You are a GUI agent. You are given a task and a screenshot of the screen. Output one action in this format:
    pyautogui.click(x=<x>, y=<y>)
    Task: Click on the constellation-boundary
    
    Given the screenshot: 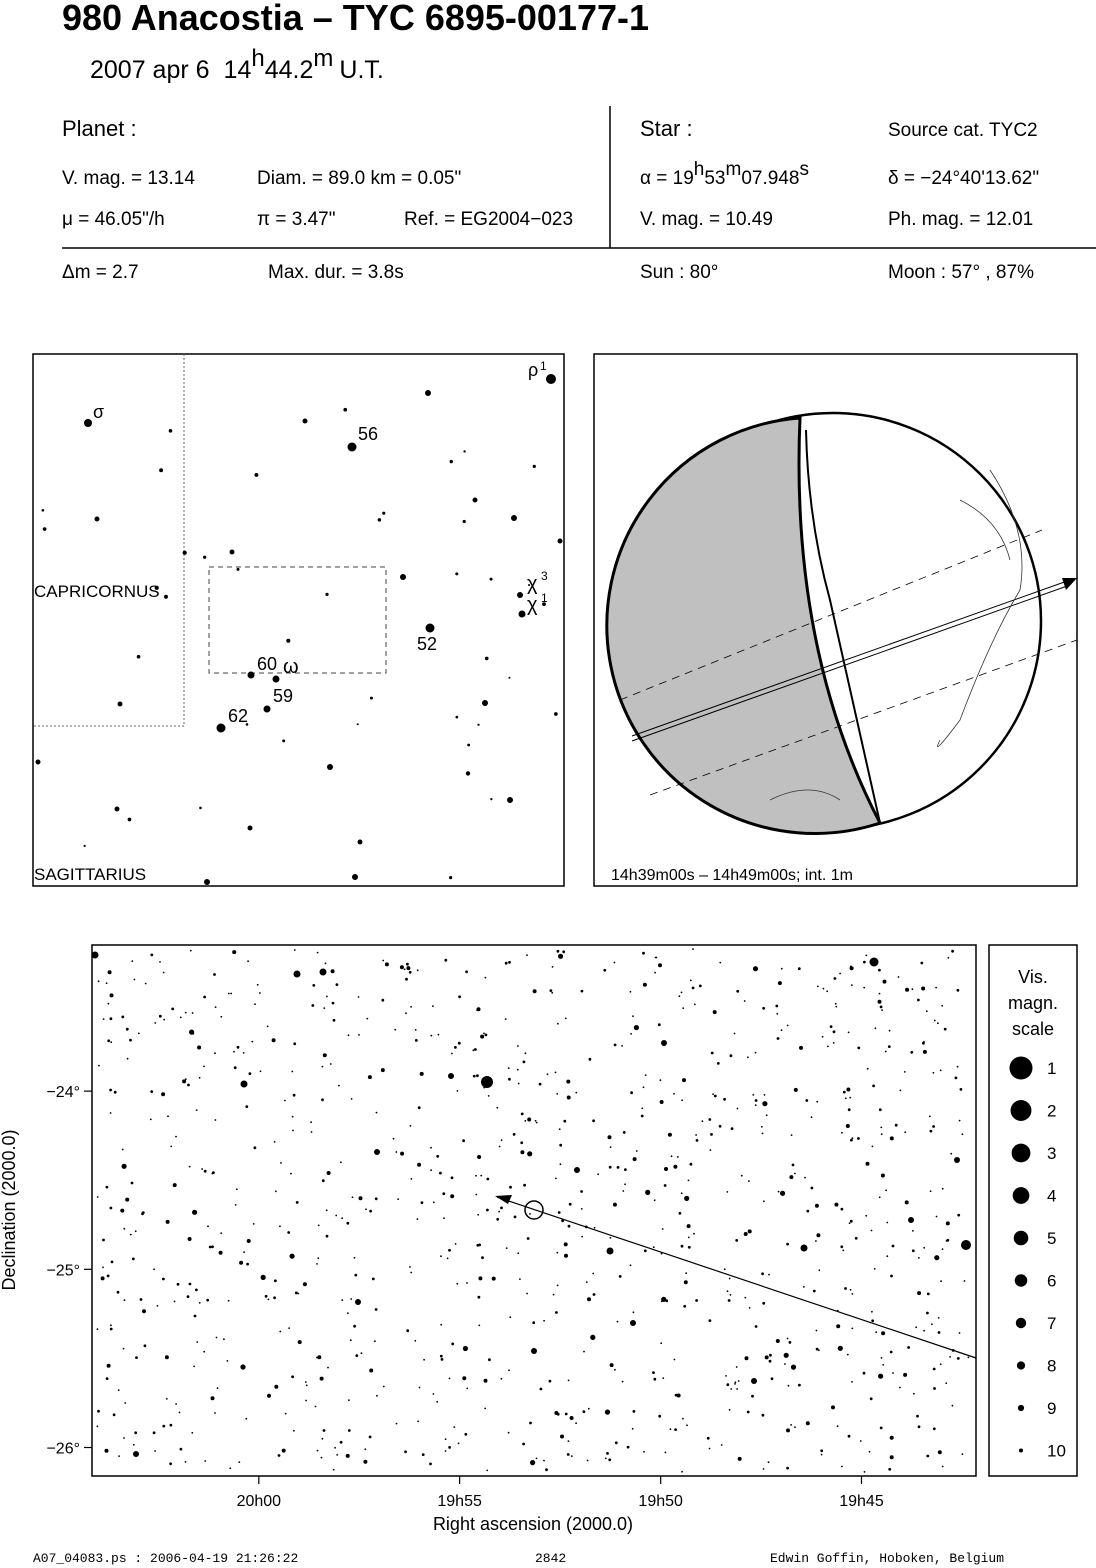 What is the action you would take?
    pyautogui.click(x=109, y=540)
    